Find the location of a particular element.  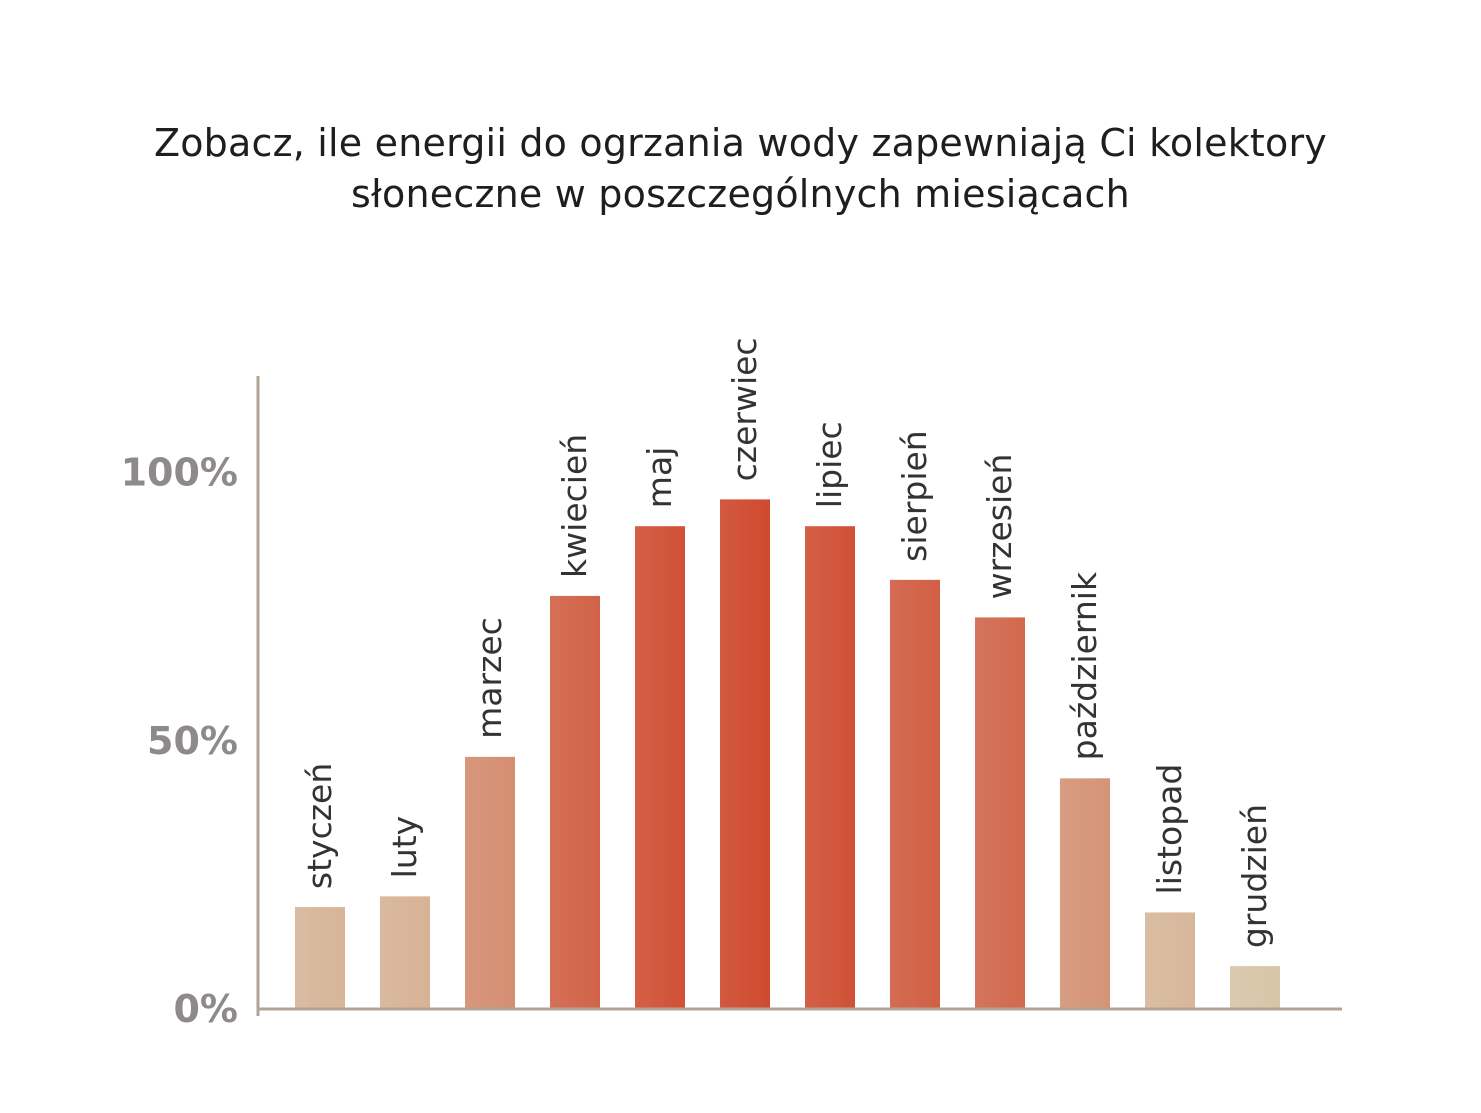

category-label-styczen: styczeń is located at coordinates (319, 826).